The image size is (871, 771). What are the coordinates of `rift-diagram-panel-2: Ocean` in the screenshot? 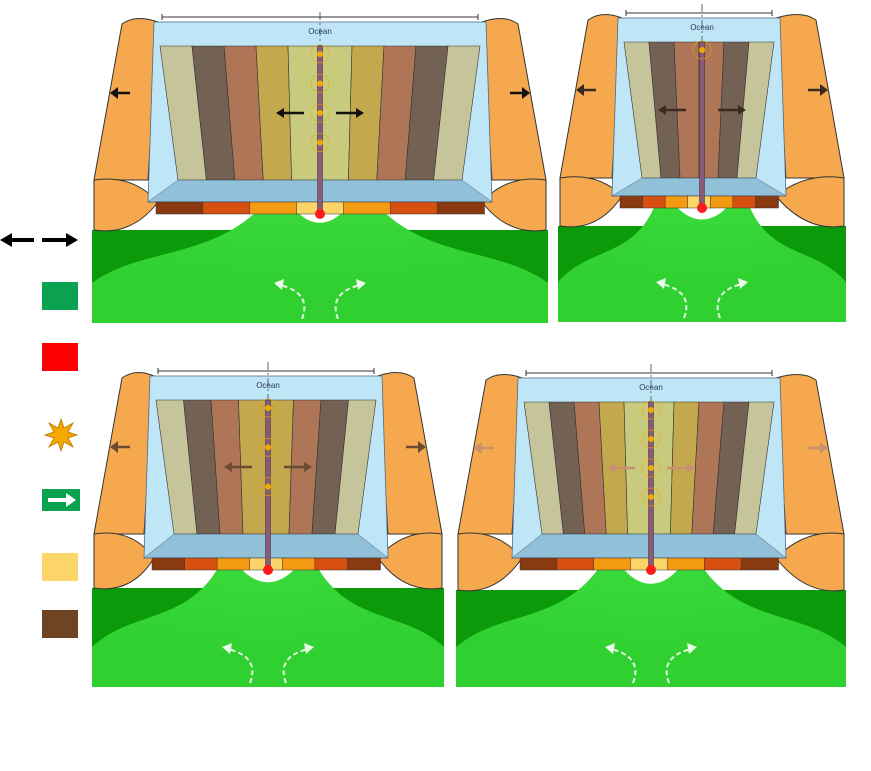 It's located at (702, 163).